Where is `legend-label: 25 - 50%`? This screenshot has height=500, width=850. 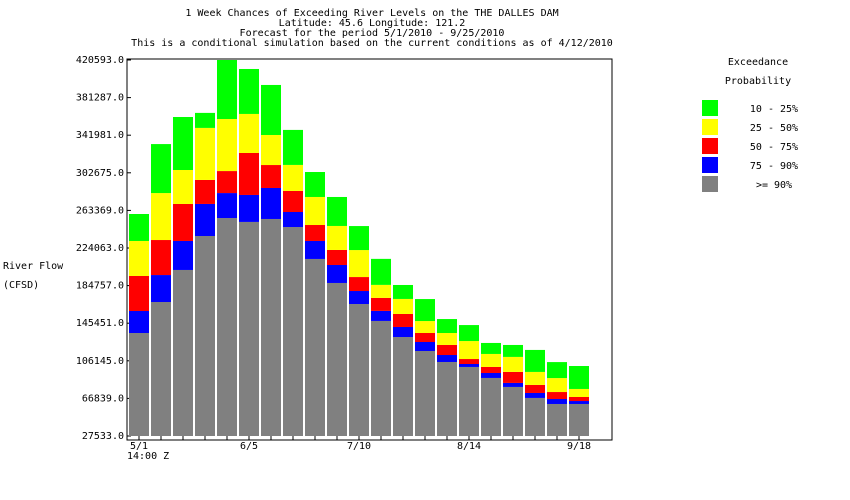
legend-label: 25 - 50% is located at coordinates (774, 128).